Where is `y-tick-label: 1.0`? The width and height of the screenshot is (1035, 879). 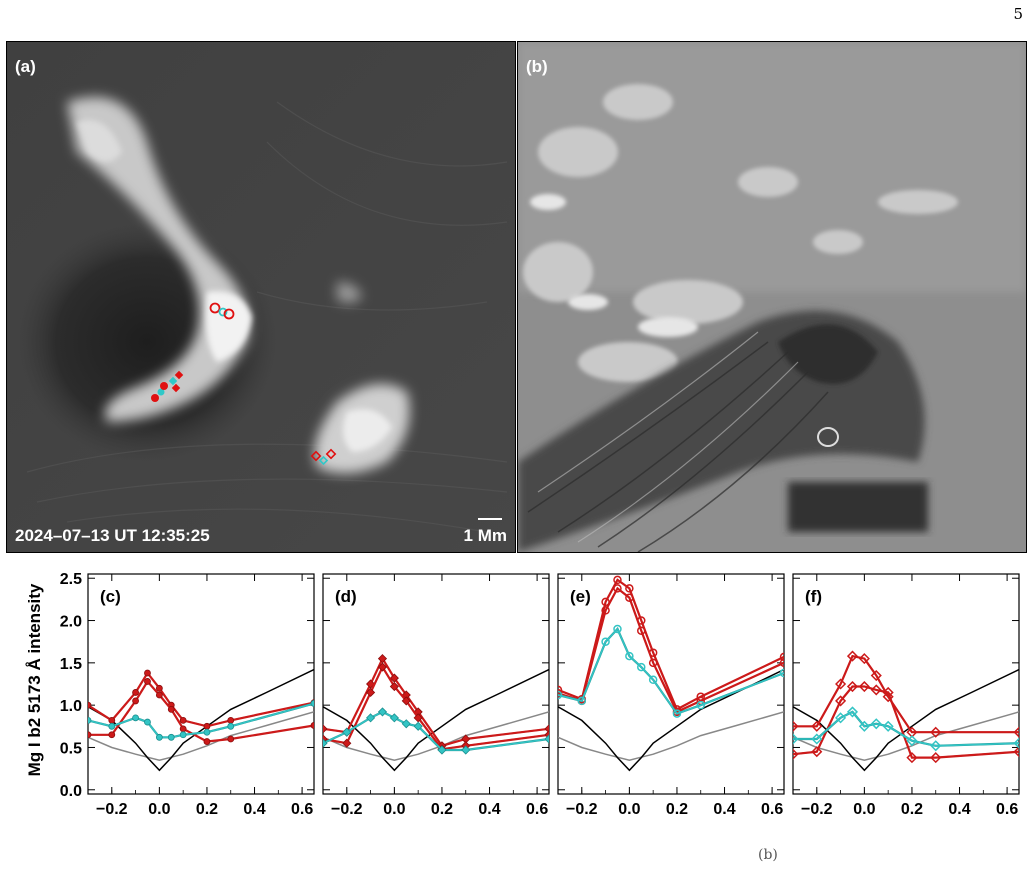 y-tick-label: 1.0 is located at coordinates (71, 706).